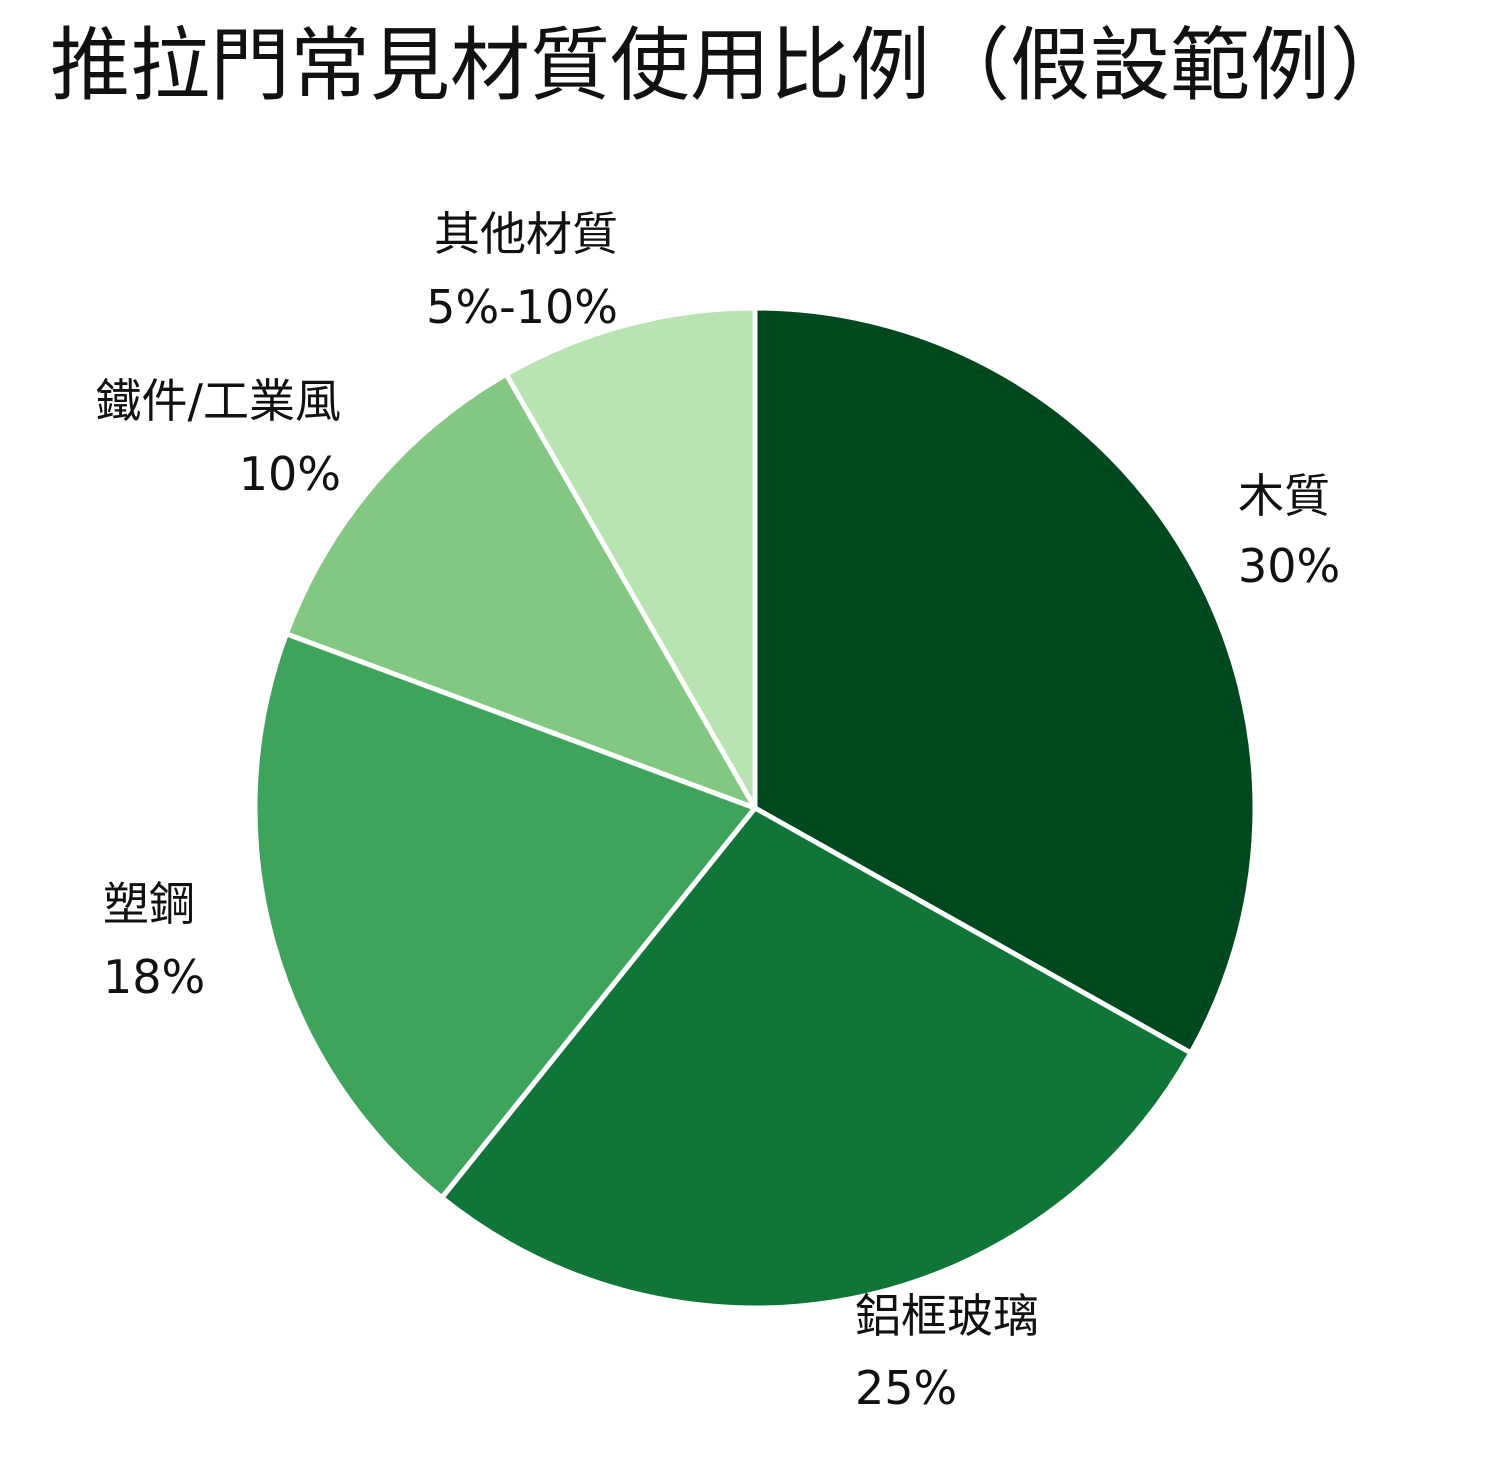 Image resolution: width=1494 pixels, height=1468 pixels. I want to click on slice-name-label: 木質, so click(1284, 496).